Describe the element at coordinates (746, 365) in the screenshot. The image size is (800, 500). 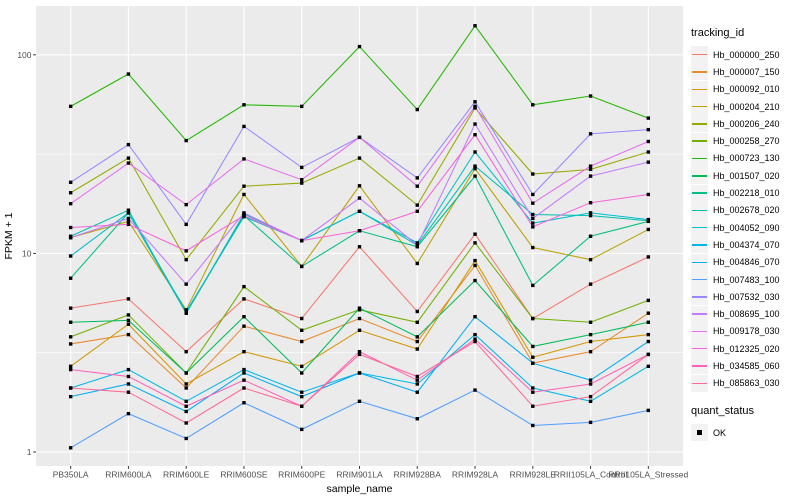
I see `legend-entry-label: Hb_034585_060` at that location.